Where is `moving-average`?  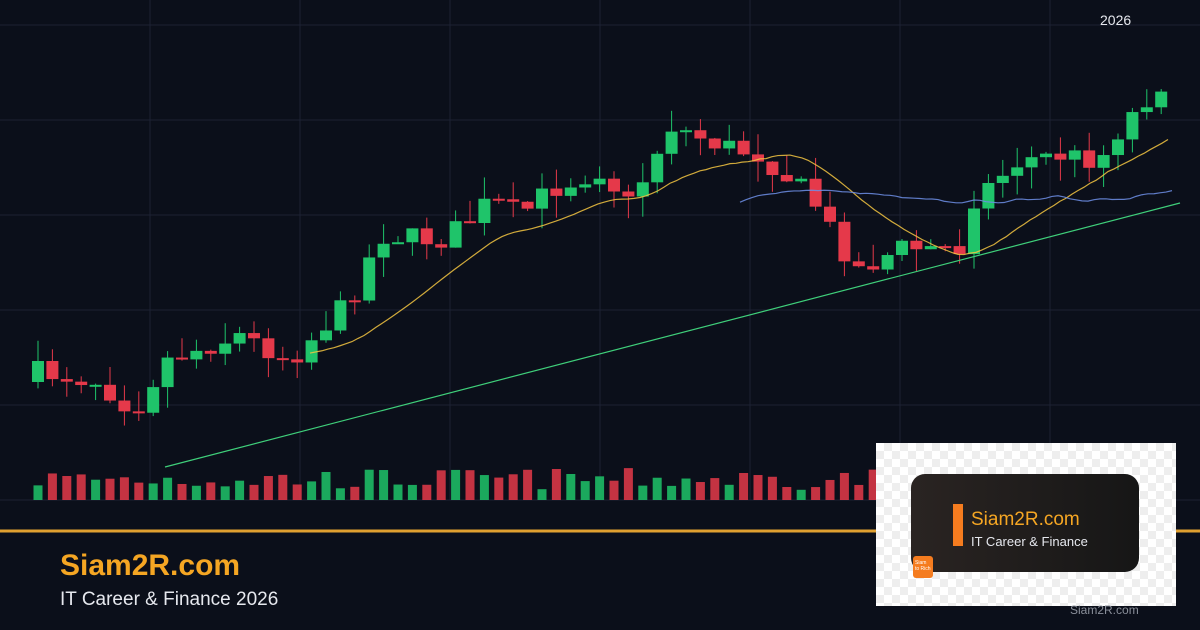 moving-average is located at coordinates (956, 196).